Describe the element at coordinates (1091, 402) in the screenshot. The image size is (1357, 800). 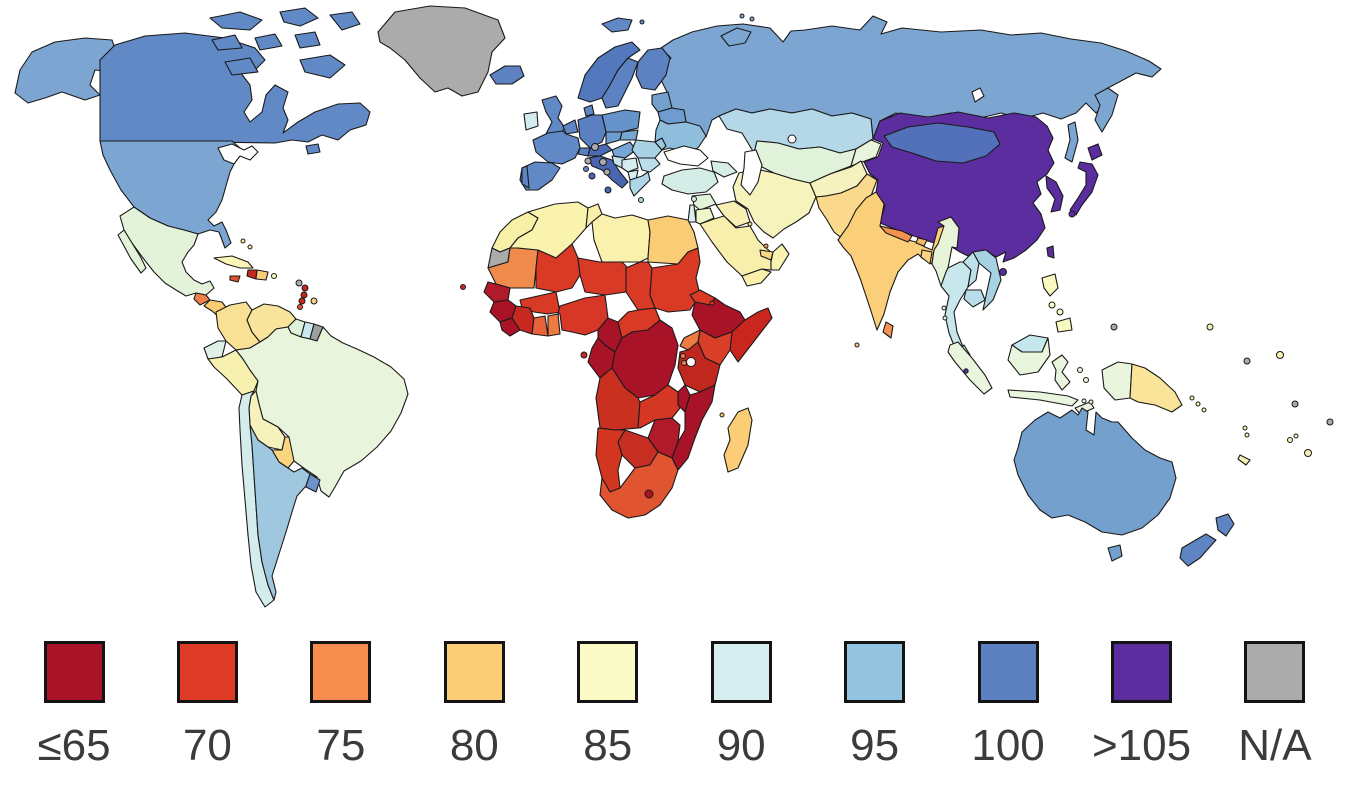
I see `region-lombok` at that location.